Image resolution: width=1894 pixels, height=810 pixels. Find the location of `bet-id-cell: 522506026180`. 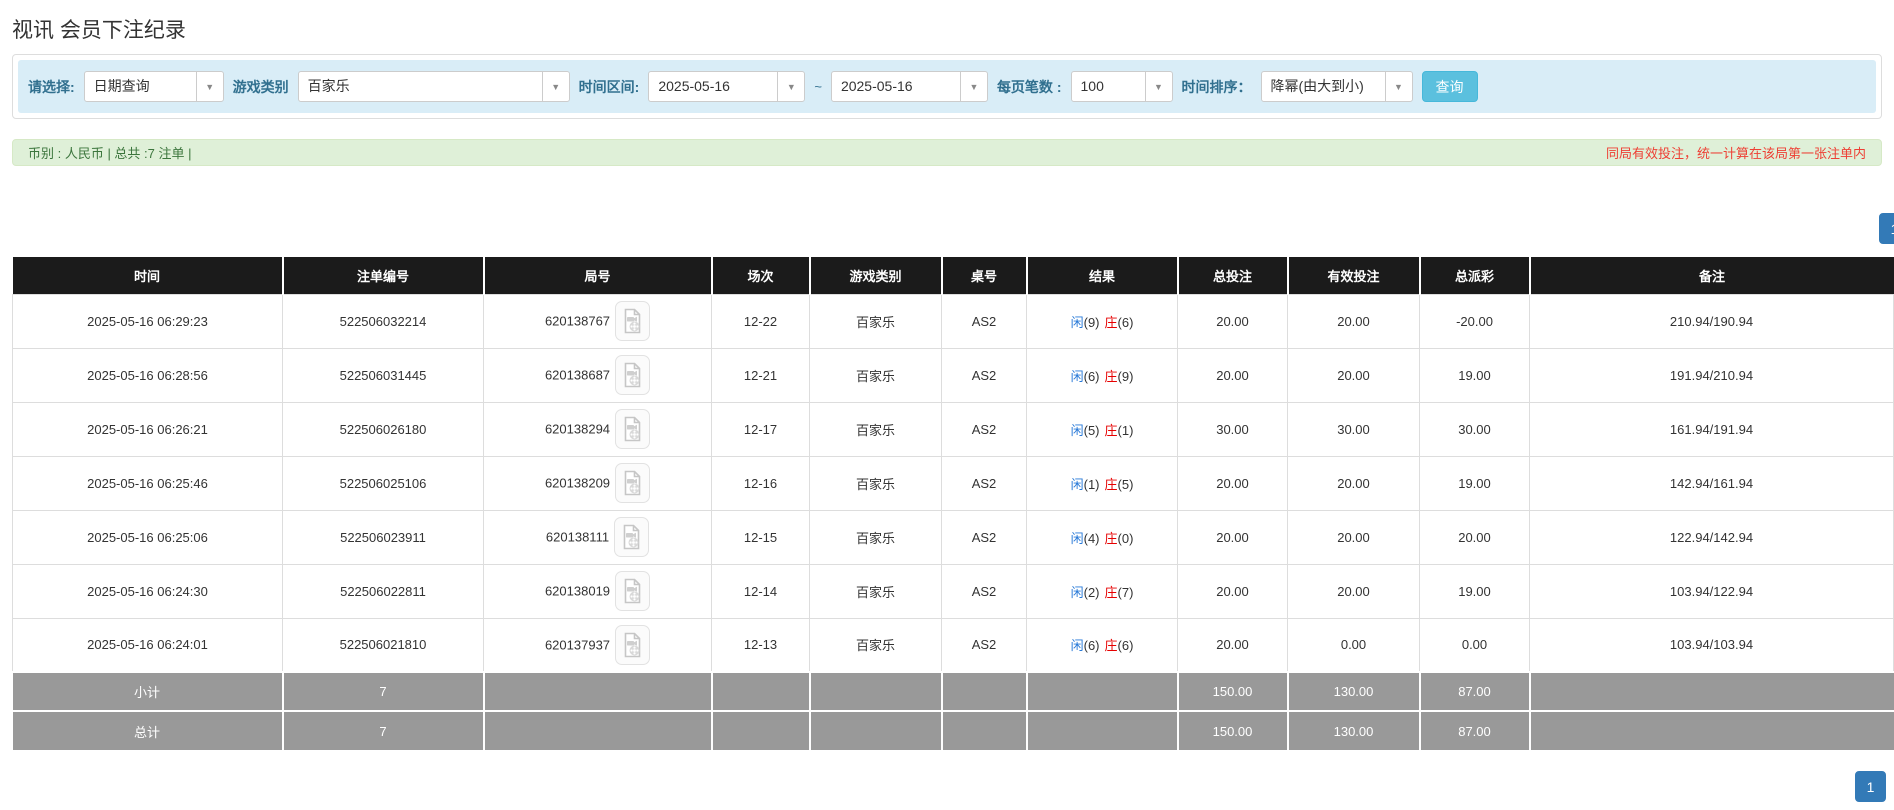

bet-id-cell: 522506026180 is located at coordinates (383, 429).